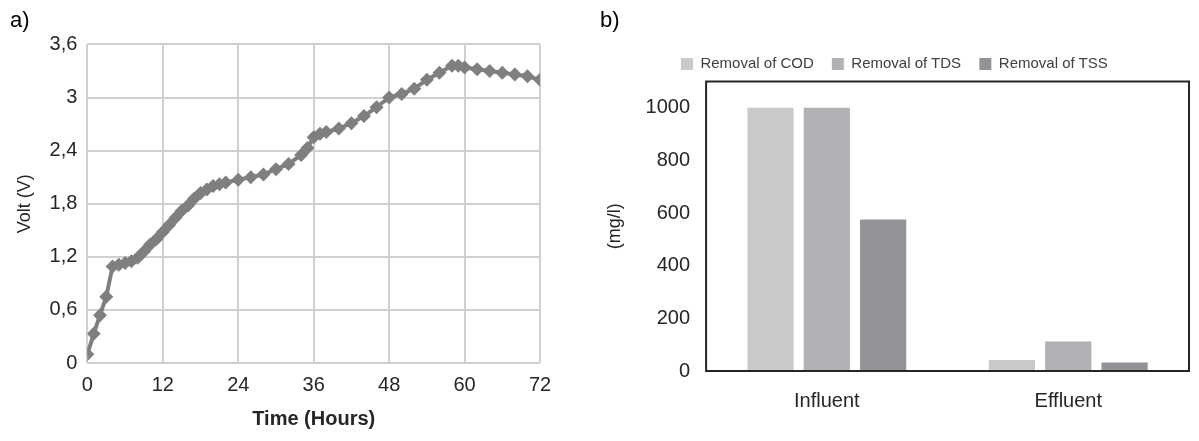 The image size is (1199, 441). Describe the element at coordinates (464, 383) in the screenshot. I see `x-tick-label: 60` at that location.